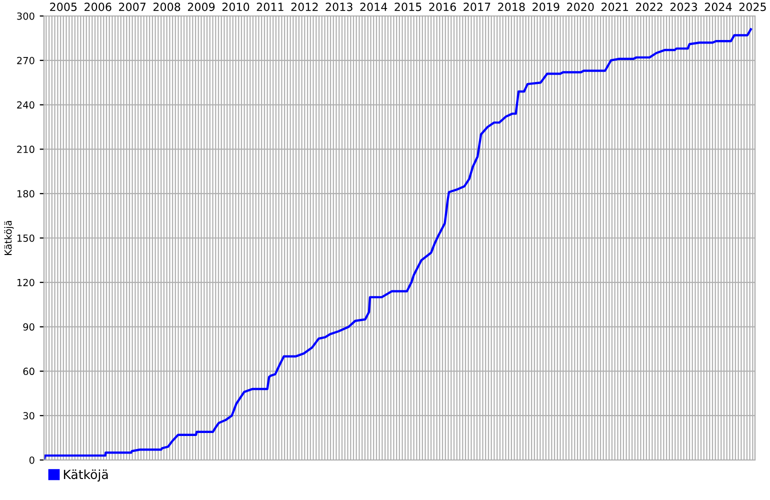 The width and height of the screenshot is (770, 500). I want to click on y-tick-label: 180, so click(25, 194).